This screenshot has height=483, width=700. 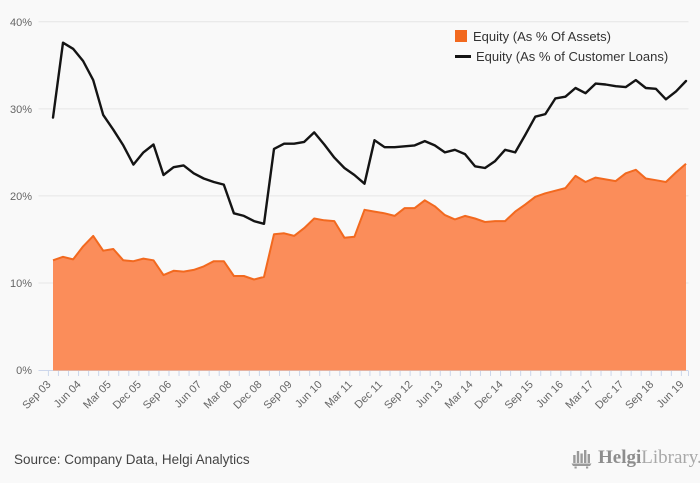 I want to click on x-tick-label: Mar 05, so click(x=97, y=395).